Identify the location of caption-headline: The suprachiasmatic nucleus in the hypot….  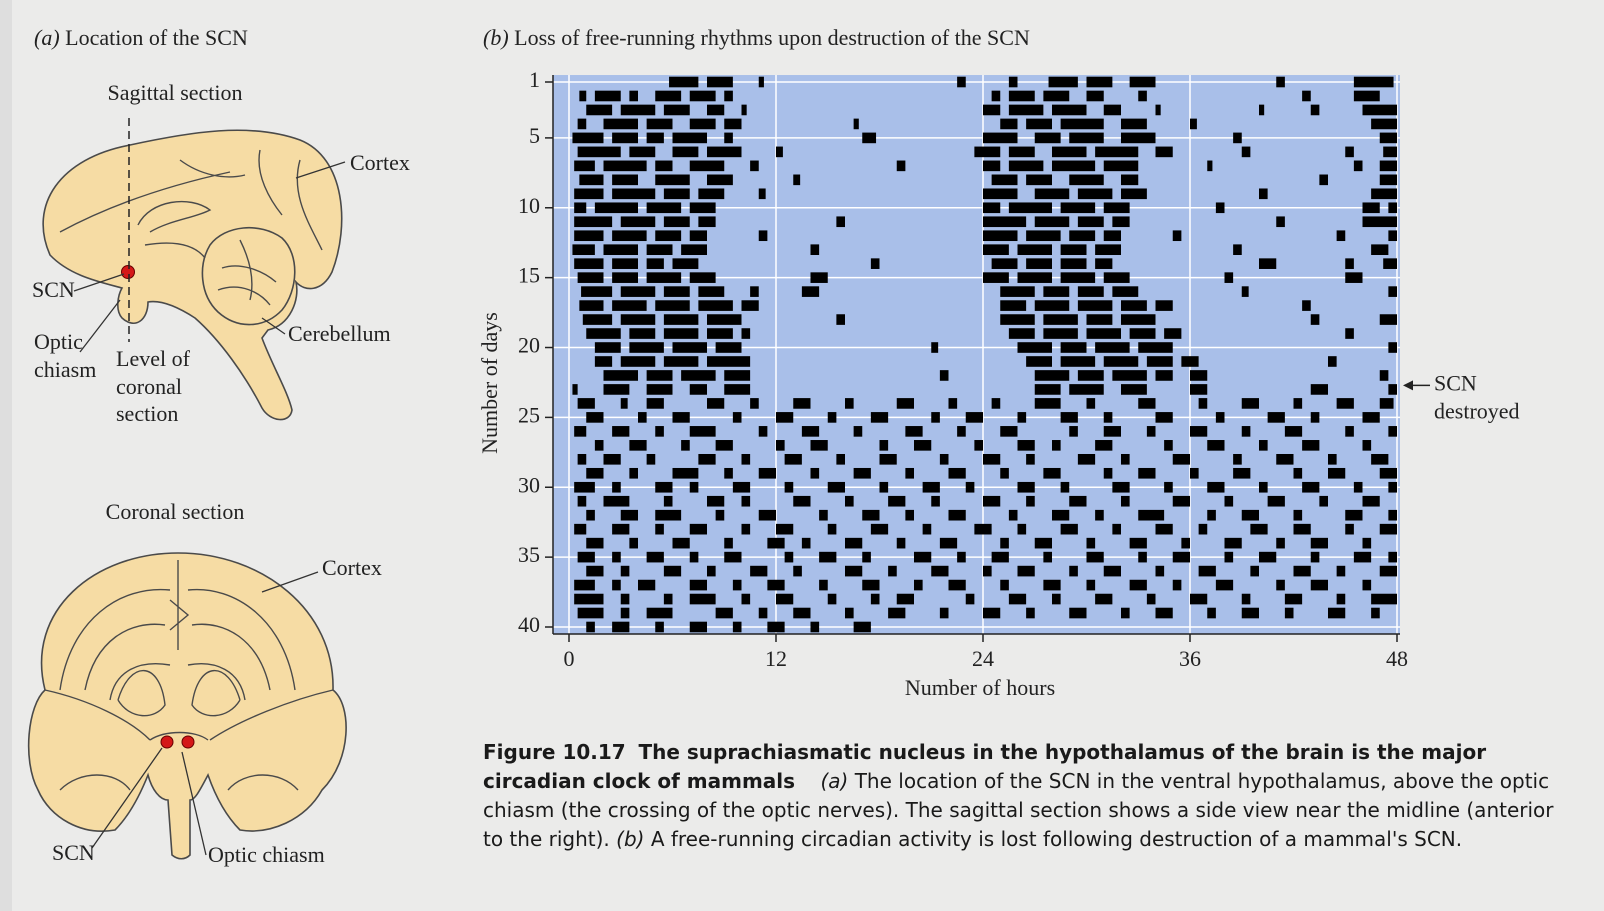
(985, 766).